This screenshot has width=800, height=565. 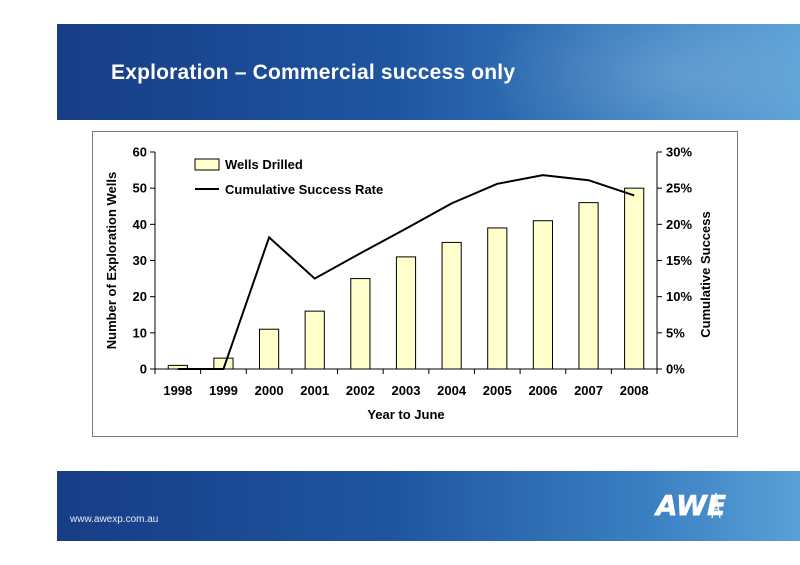 What do you see at coordinates (452, 390) in the screenshot?
I see `x-tick-label: 2004` at bounding box center [452, 390].